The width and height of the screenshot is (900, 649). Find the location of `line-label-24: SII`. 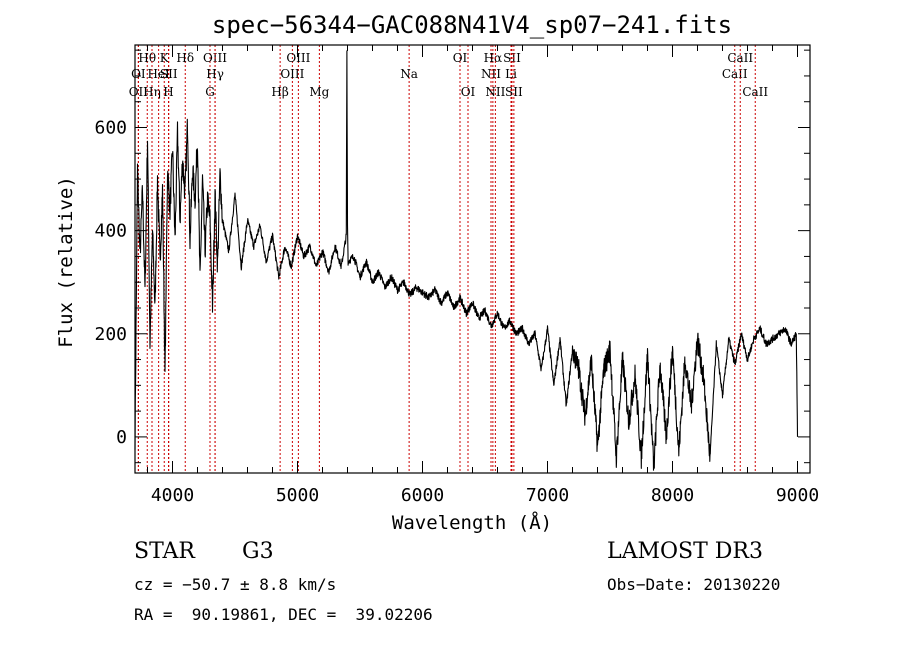

line-label-24: SII is located at coordinates (514, 92).